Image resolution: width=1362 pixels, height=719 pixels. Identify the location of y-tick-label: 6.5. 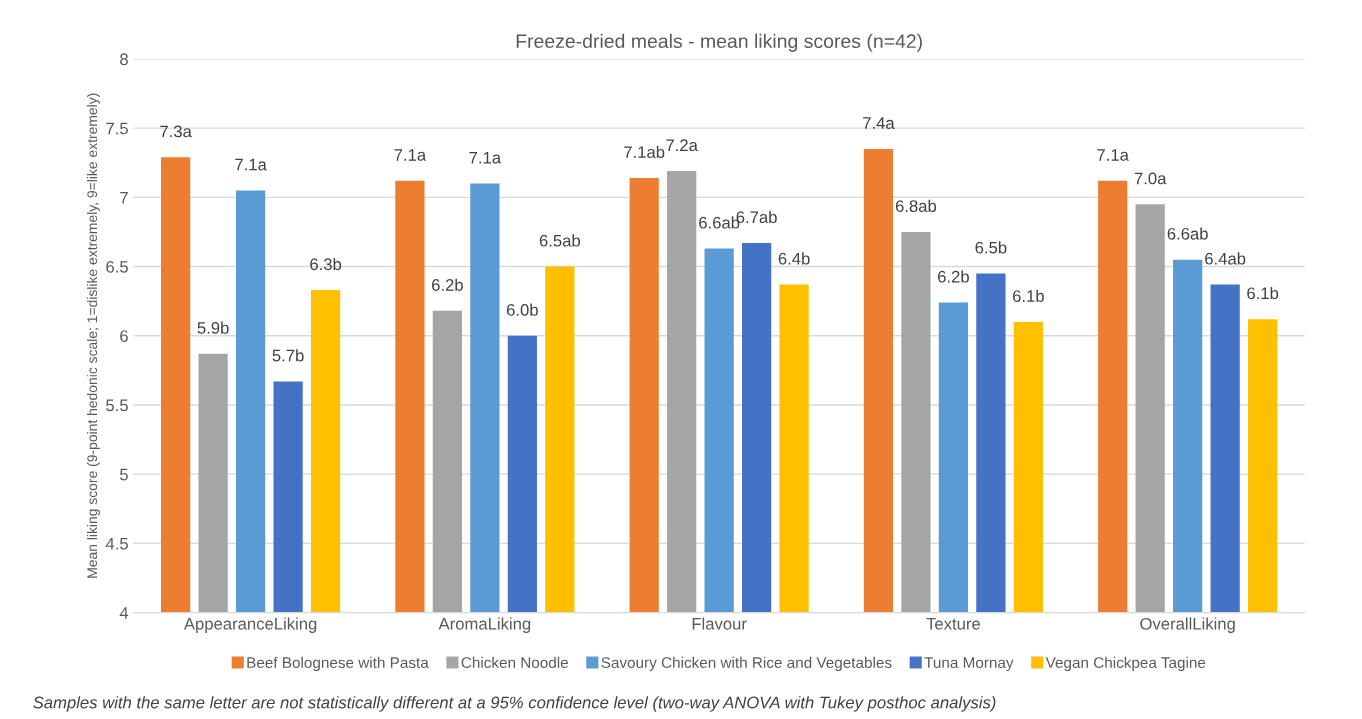
(117, 266).